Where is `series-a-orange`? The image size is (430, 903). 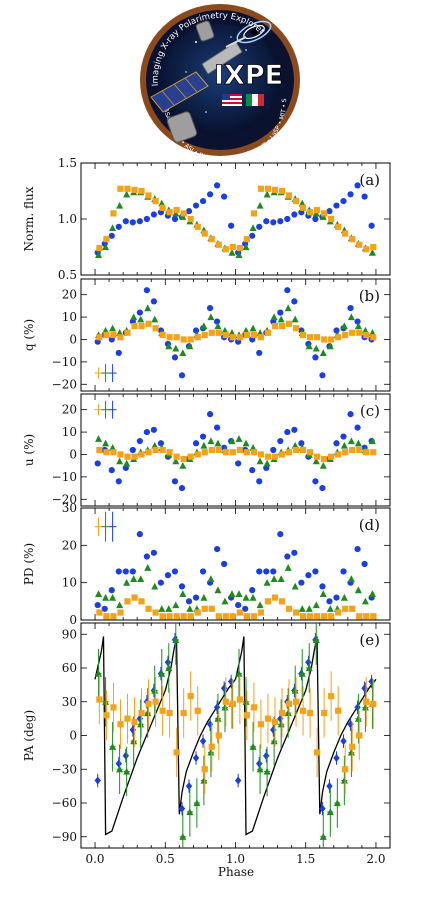
series-a-orange is located at coordinates (236, 219).